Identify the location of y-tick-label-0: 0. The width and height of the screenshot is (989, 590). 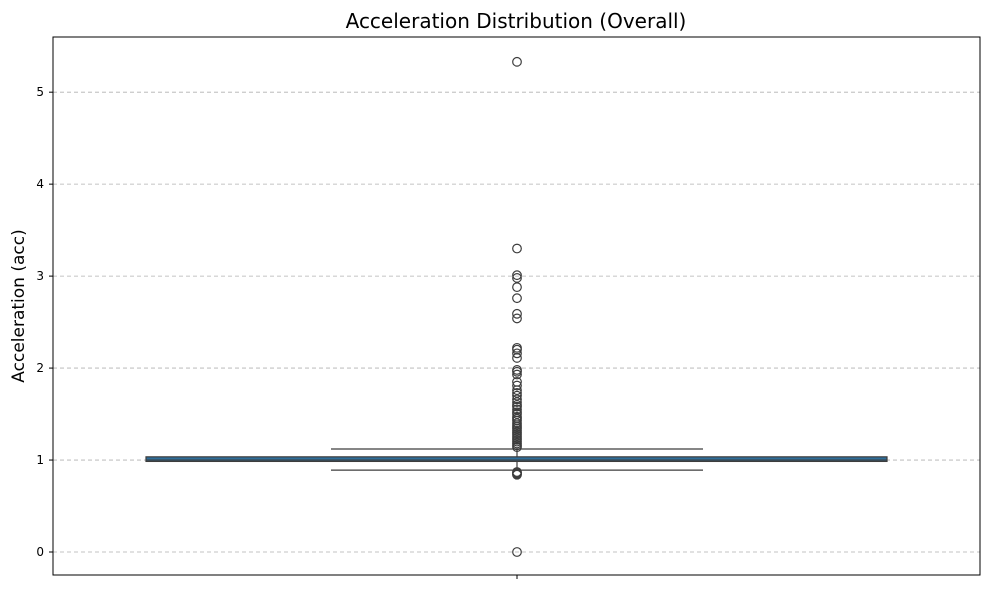
(40, 552).